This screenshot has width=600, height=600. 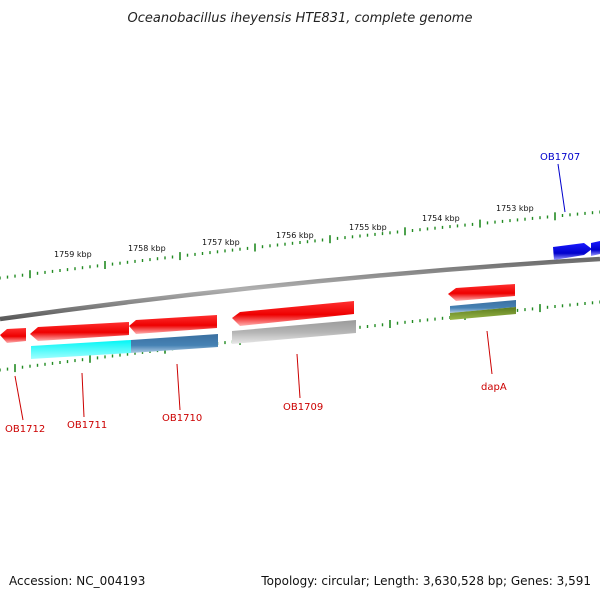 I want to click on feature-track-gray, so click(x=294, y=332).